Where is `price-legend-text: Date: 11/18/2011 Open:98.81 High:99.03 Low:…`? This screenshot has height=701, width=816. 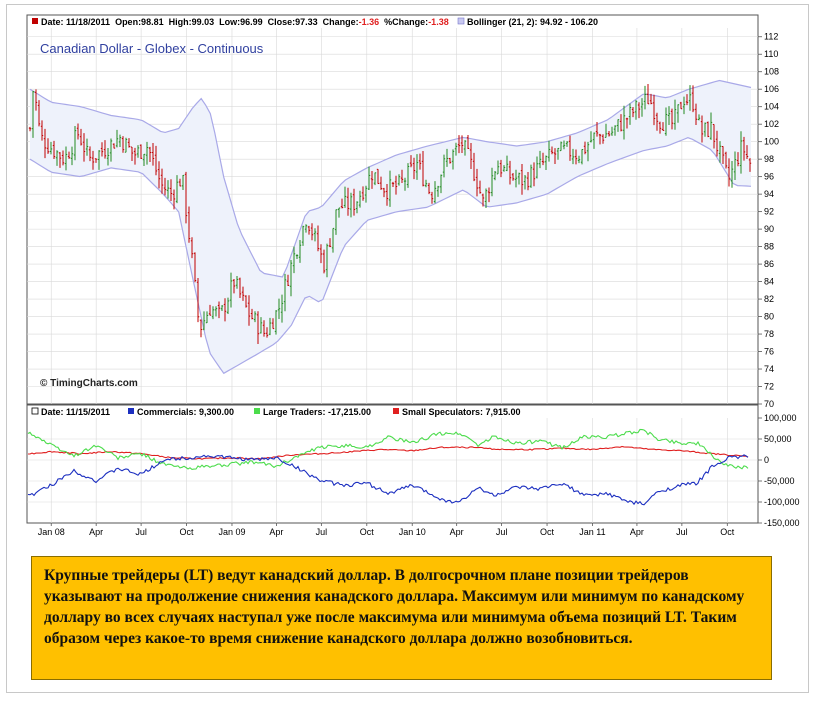 price-legend-text: Date: 11/18/2011 Open:98.81 High:99.03 Low:… is located at coordinates (245, 22).